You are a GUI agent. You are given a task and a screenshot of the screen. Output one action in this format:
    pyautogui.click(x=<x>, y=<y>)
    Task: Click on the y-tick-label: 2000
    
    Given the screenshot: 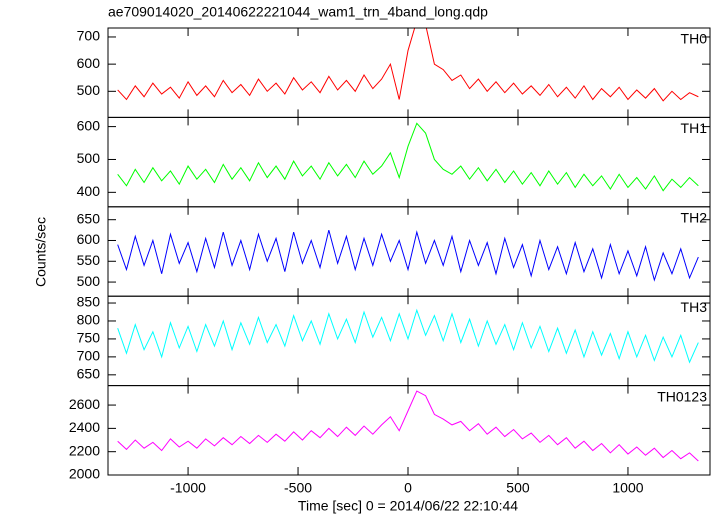 What is the action you would take?
    pyautogui.click(x=84, y=474)
    